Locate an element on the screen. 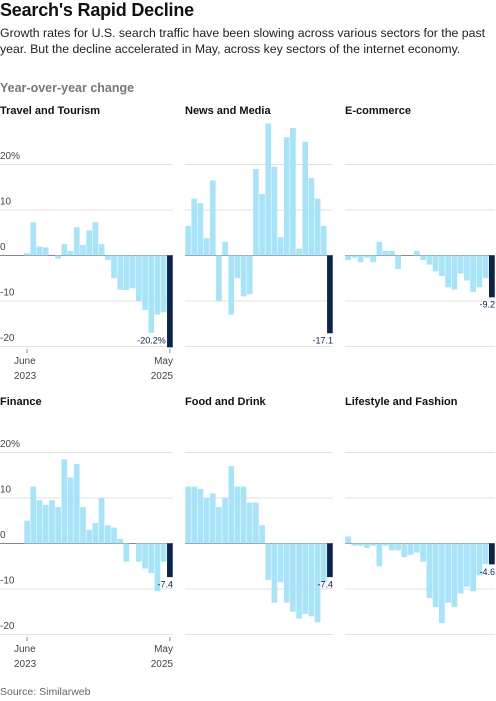 The image size is (496, 701). panel-title: E-commerce is located at coordinates (378, 111).